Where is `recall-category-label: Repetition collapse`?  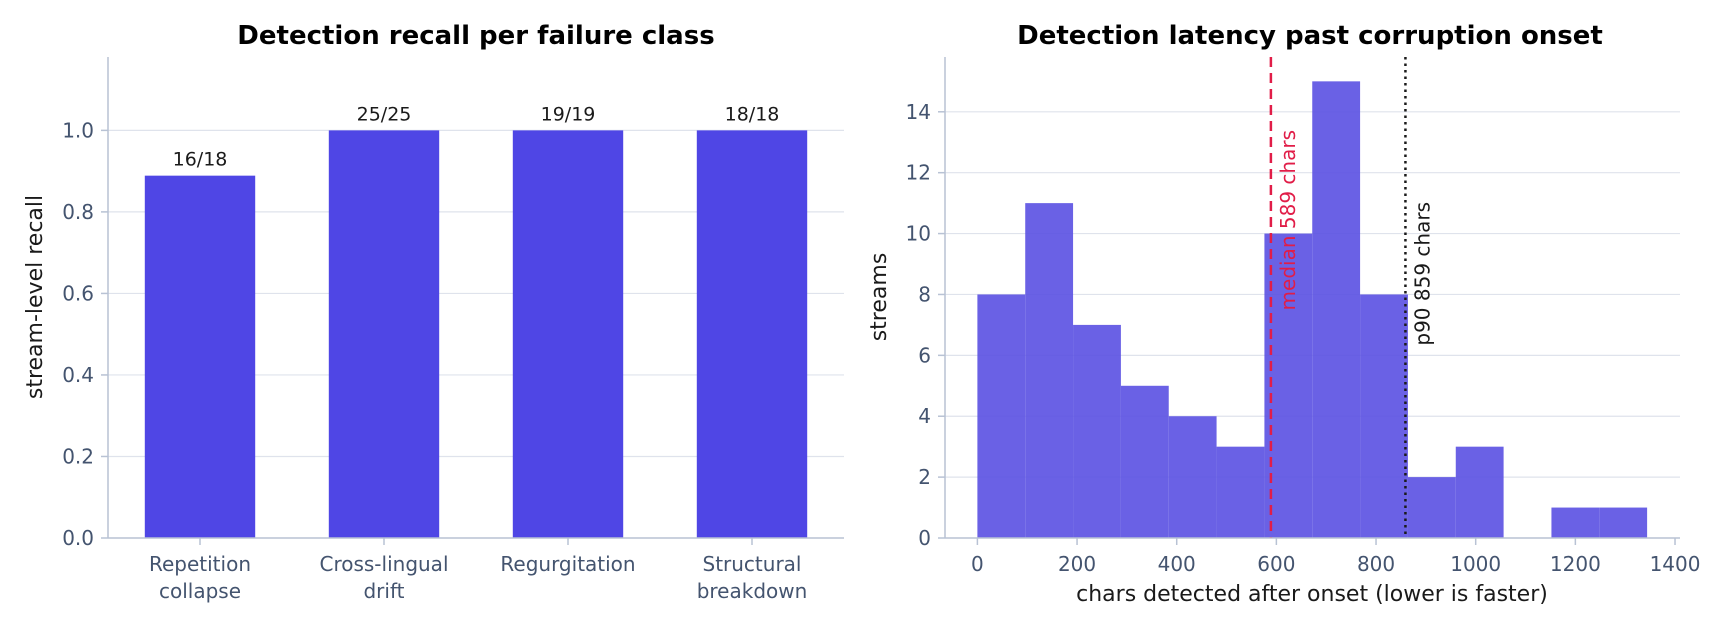 recall-category-label: Repetition collapse is located at coordinates (200, 577).